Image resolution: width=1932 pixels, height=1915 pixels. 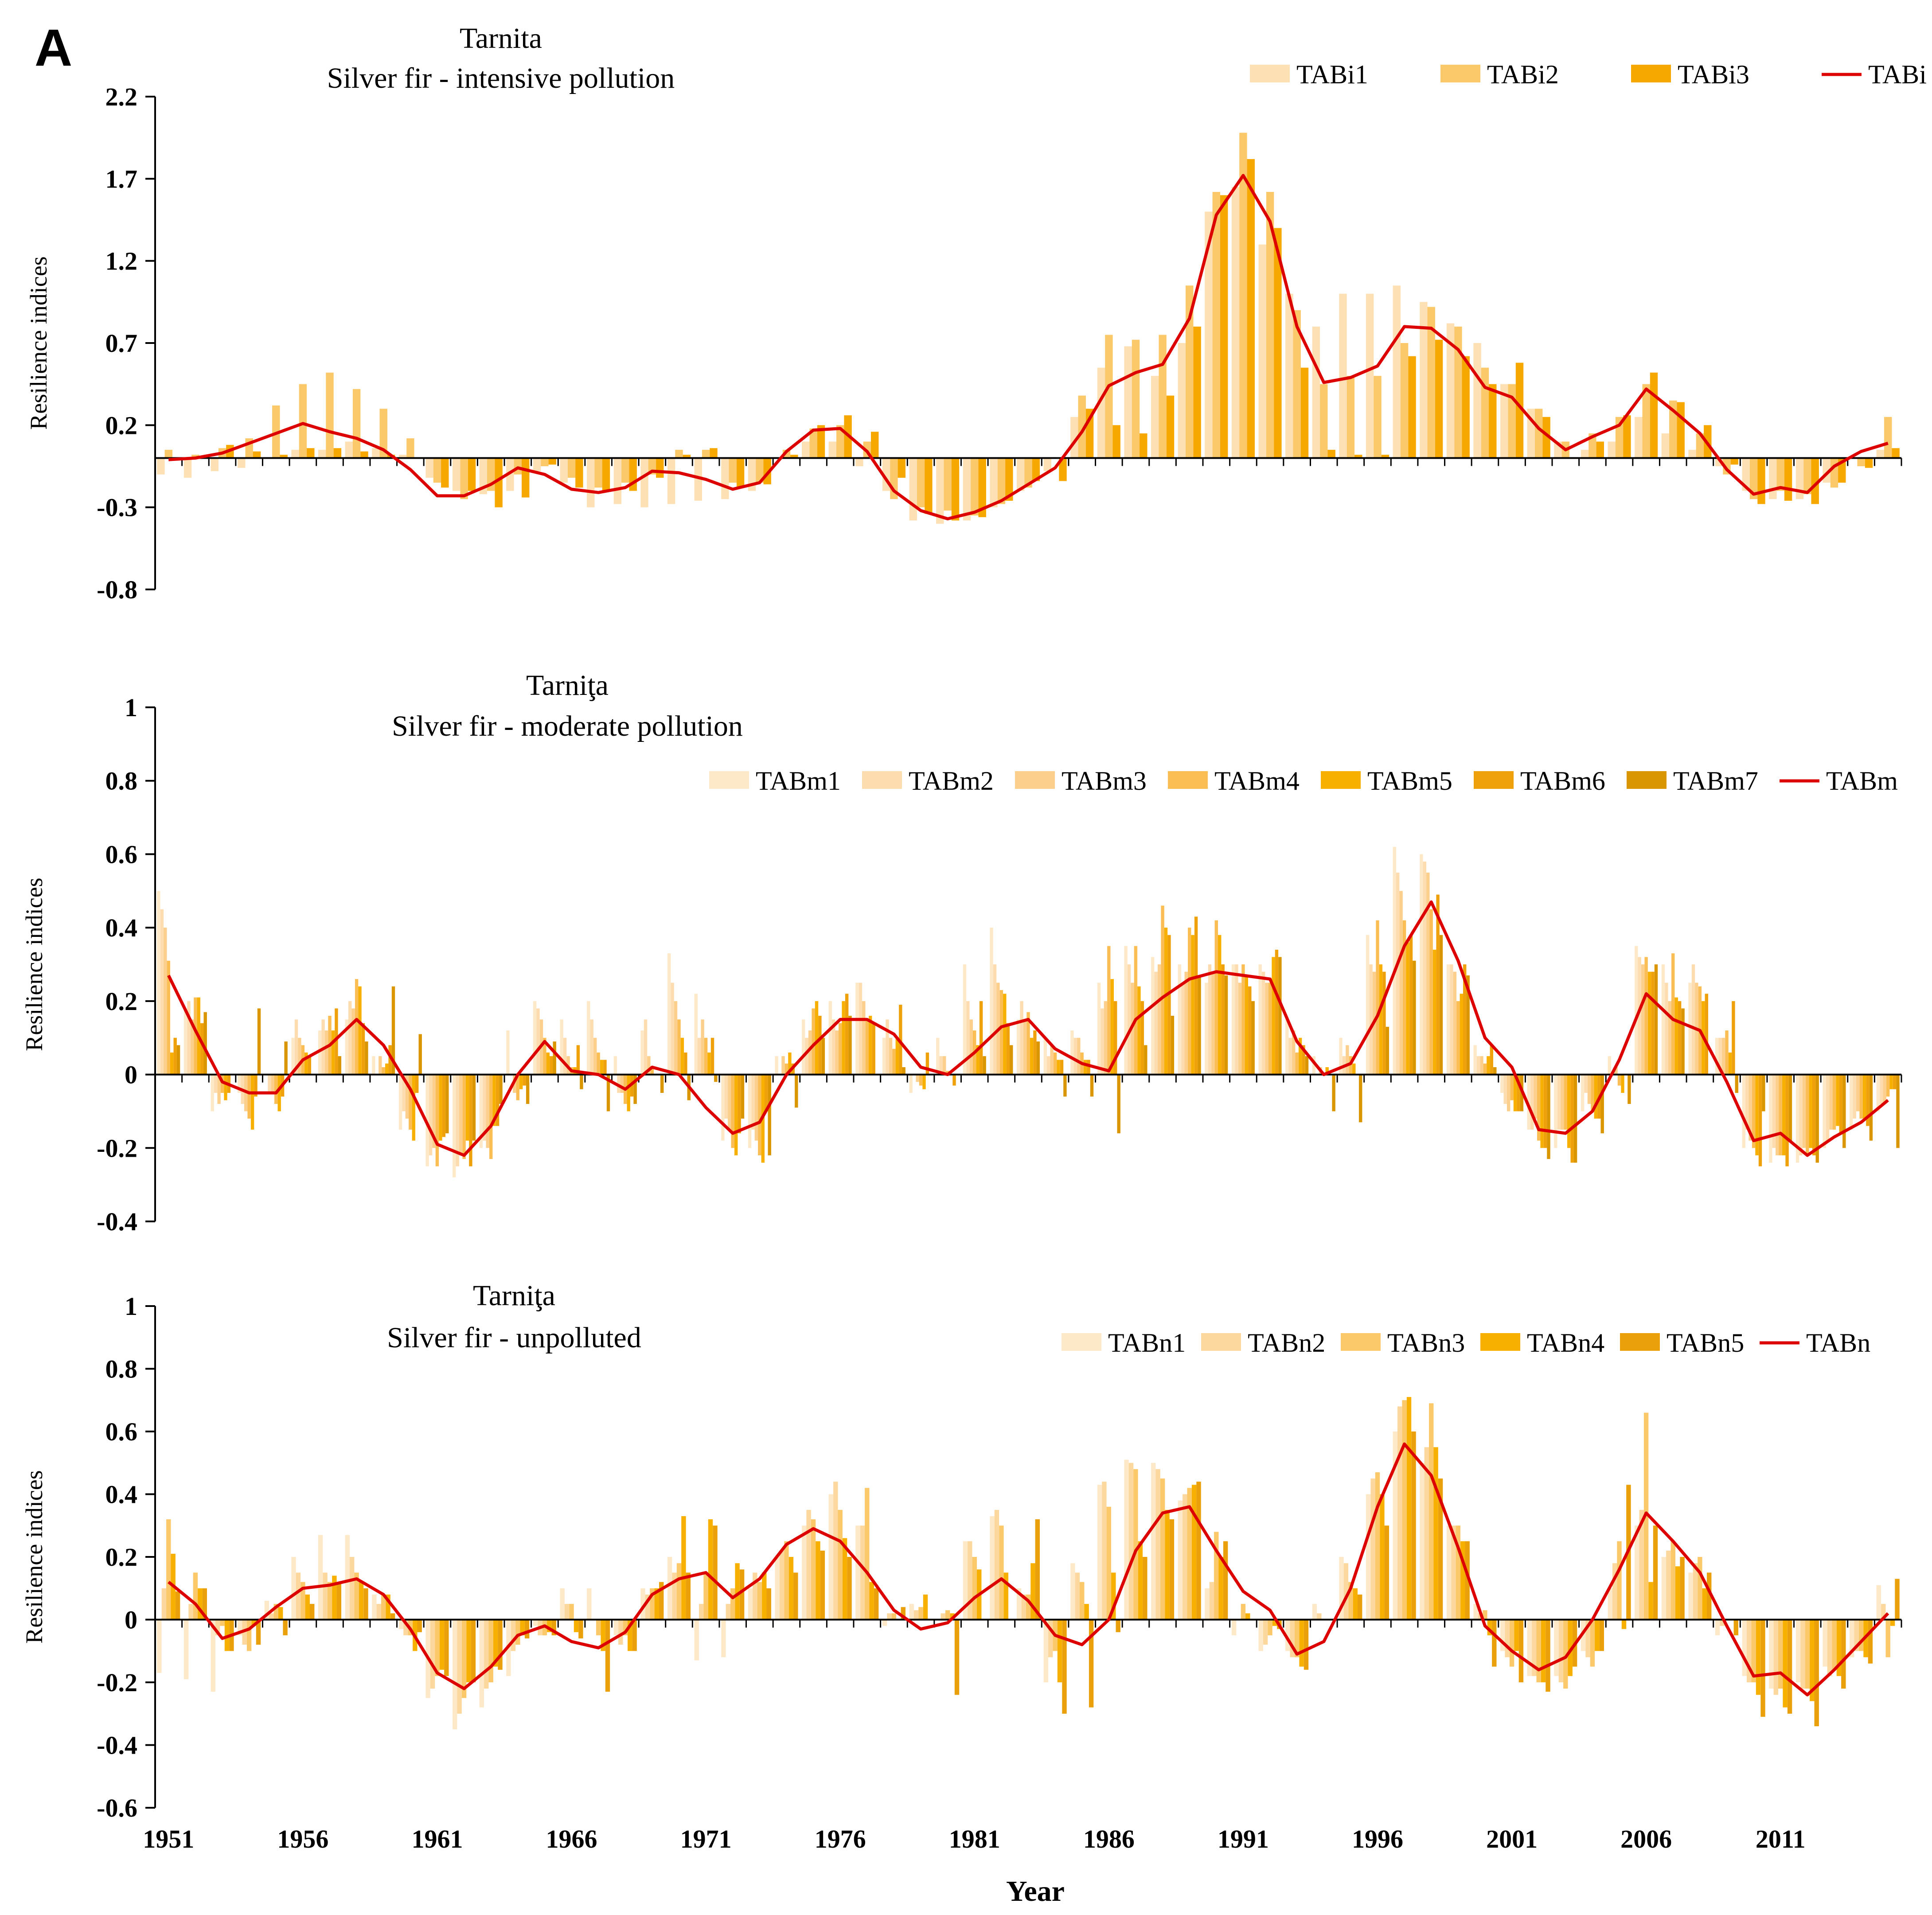 What do you see at coordinates (1565, 1342) in the screenshot?
I see `legend-label: TABn4` at bounding box center [1565, 1342].